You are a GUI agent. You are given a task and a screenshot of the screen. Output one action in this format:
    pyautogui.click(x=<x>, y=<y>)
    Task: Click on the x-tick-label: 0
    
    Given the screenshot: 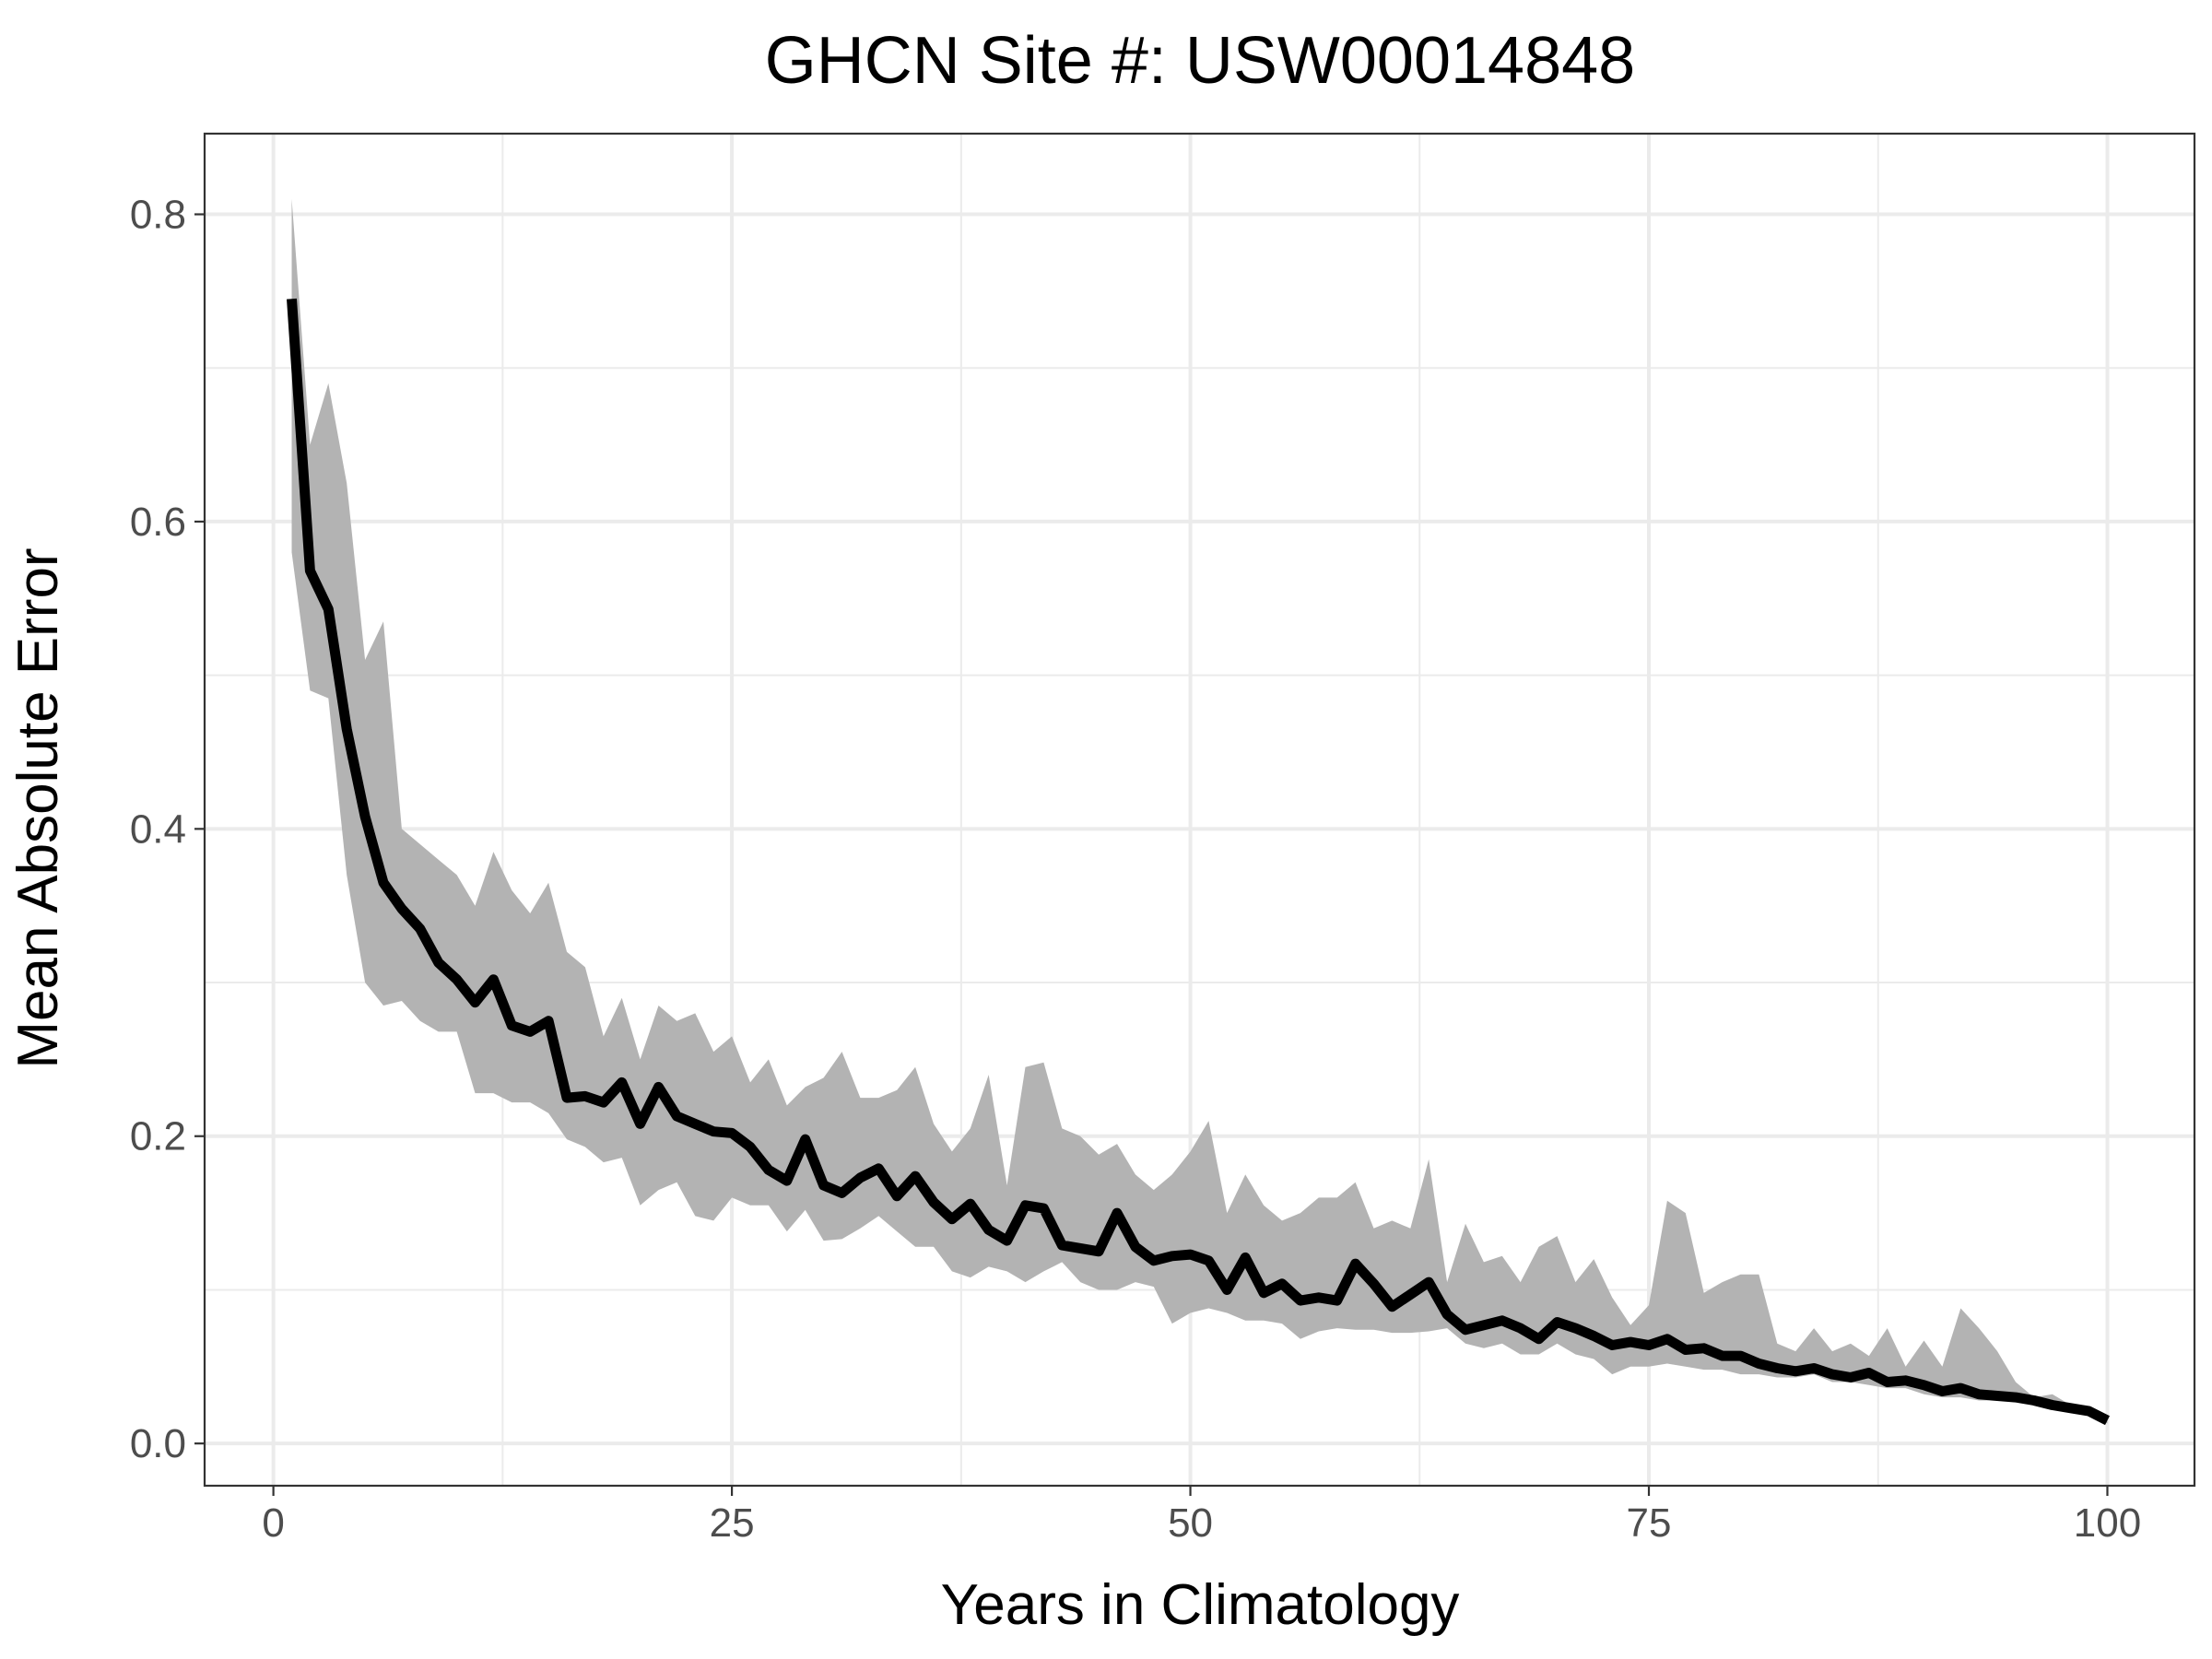 What is the action you would take?
    pyautogui.click(x=273, y=1523)
    